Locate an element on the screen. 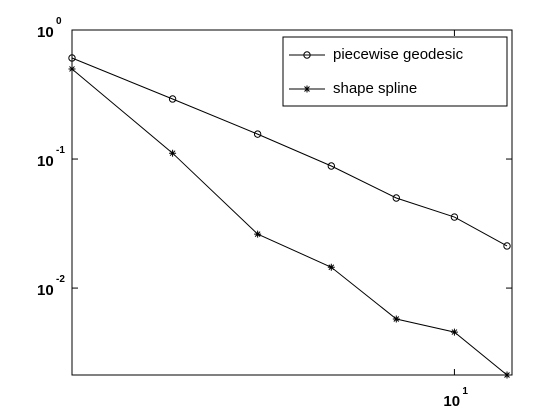  legend-box is located at coordinates (395, 71).